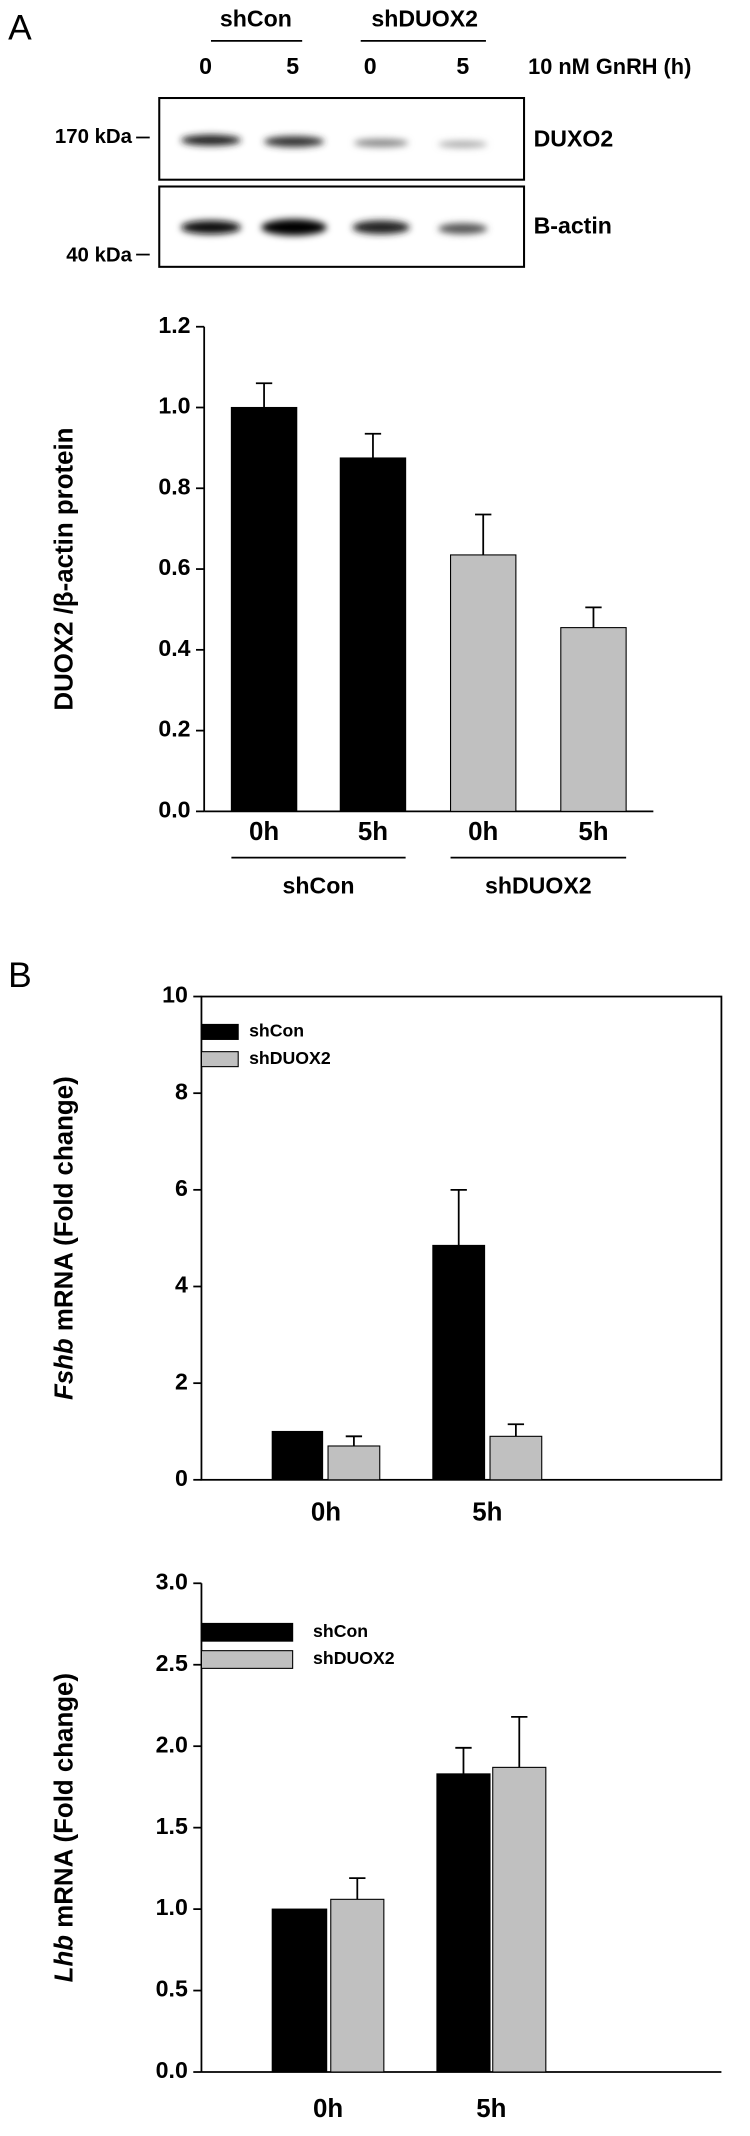 Image resolution: width=750 pixels, height=2136 pixels. Describe the element at coordinates (175, 995) in the screenshot. I see `y-tick-label: 10` at that location.